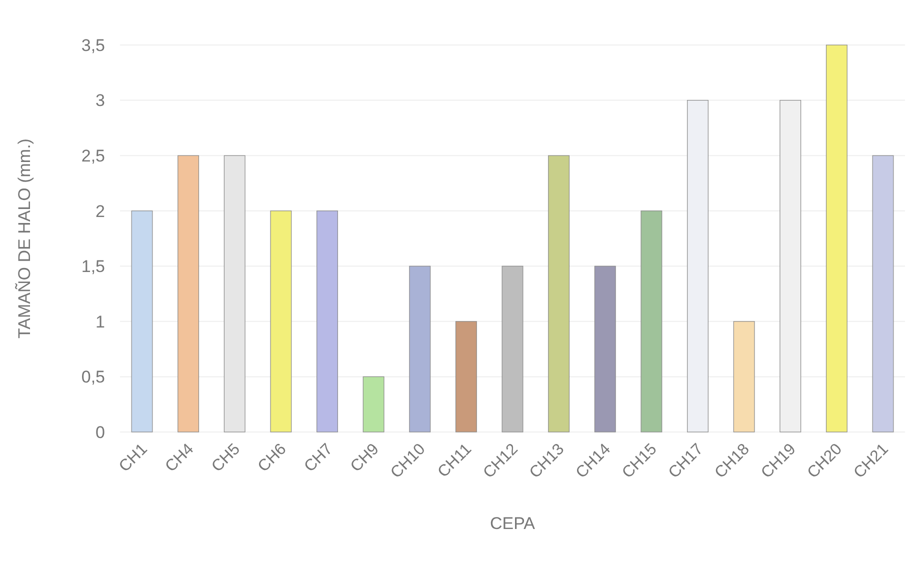  Describe the element at coordinates (100, 211) in the screenshot. I see `y-tick-label: 2` at that location.